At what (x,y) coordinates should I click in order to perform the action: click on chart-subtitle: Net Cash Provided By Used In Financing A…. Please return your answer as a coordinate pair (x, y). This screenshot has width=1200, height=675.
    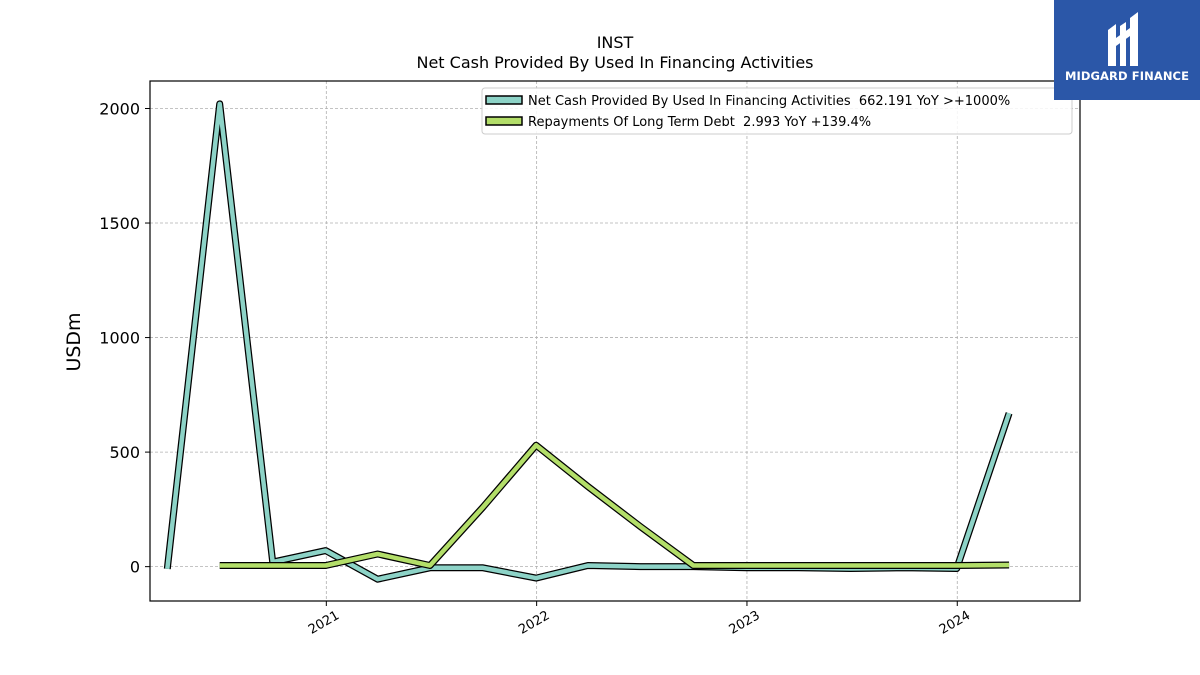
    Looking at the image, I should click on (614, 62).